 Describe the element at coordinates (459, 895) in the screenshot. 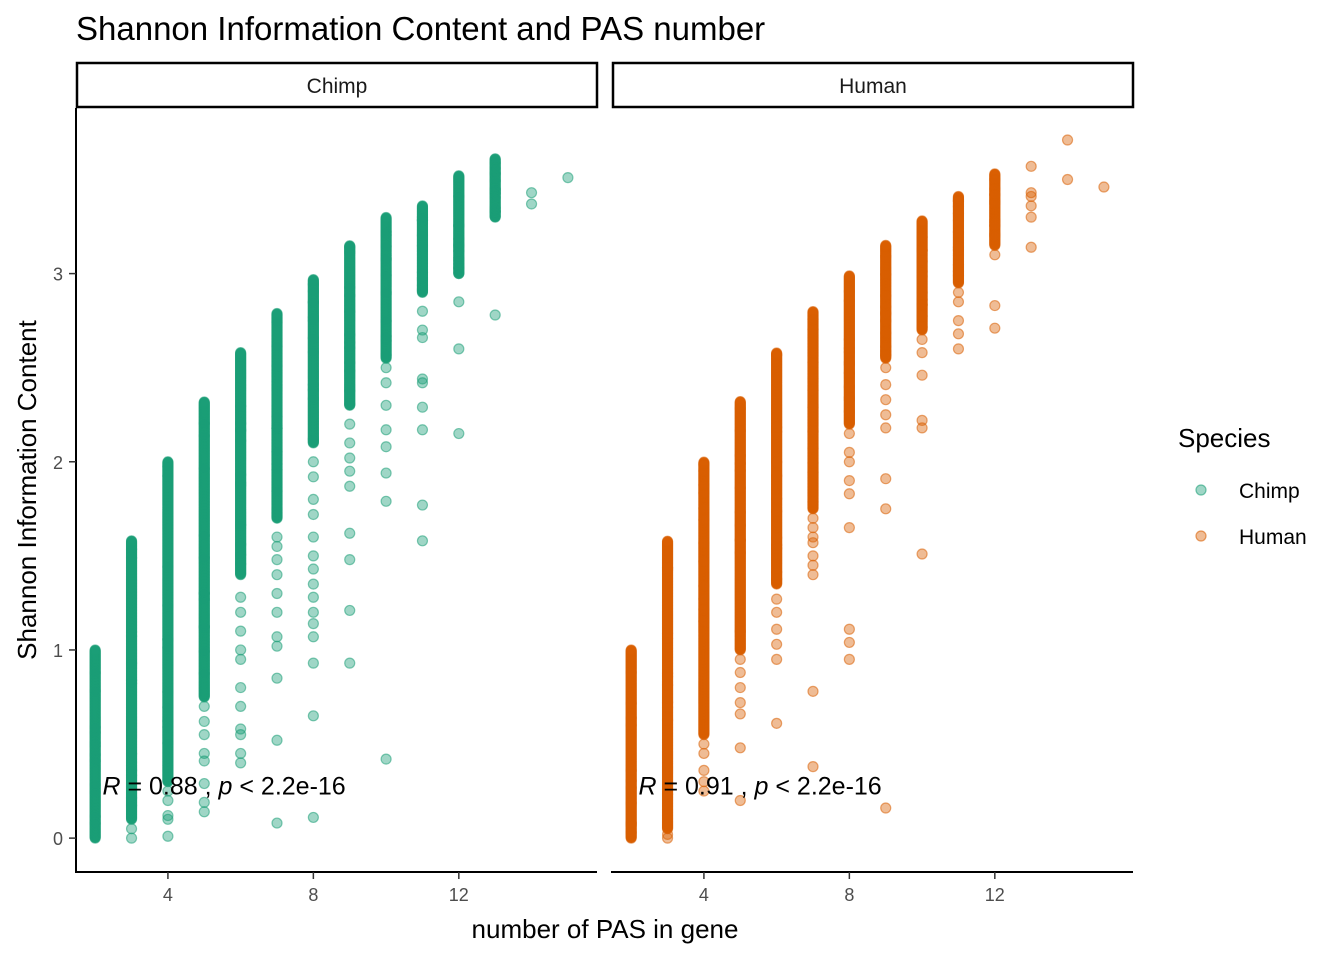

I see `x-tick-label: 12` at that location.